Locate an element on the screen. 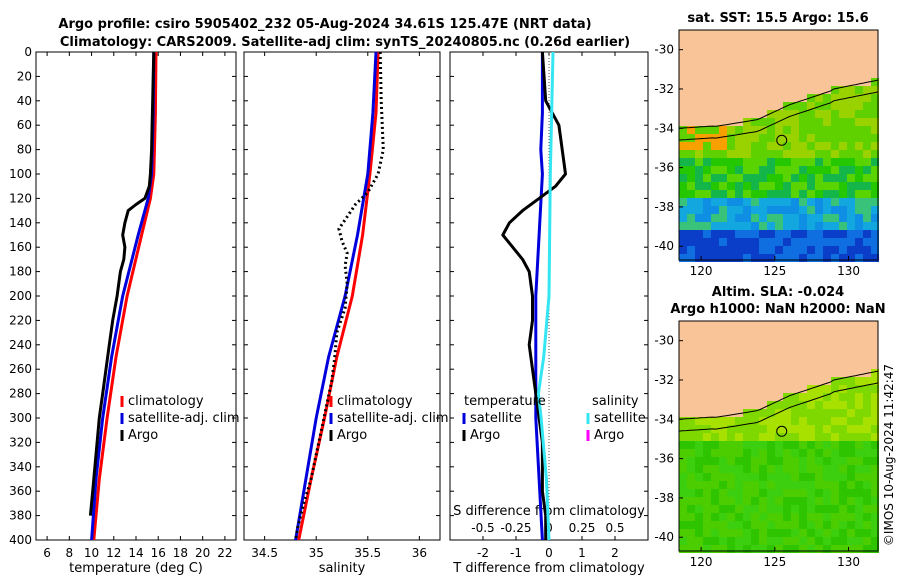 Image resolution: width=900 pixels, height=580 pixels. timestamp-label: ©IMOS 10-Aug-2024 11:42:47 is located at coordinates (889, 455).